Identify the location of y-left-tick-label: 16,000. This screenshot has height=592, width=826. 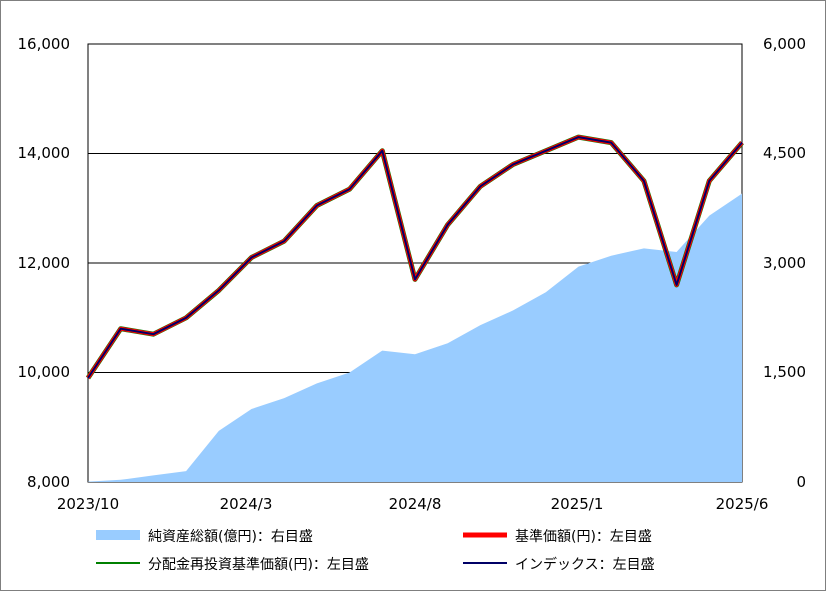
(44, 44).